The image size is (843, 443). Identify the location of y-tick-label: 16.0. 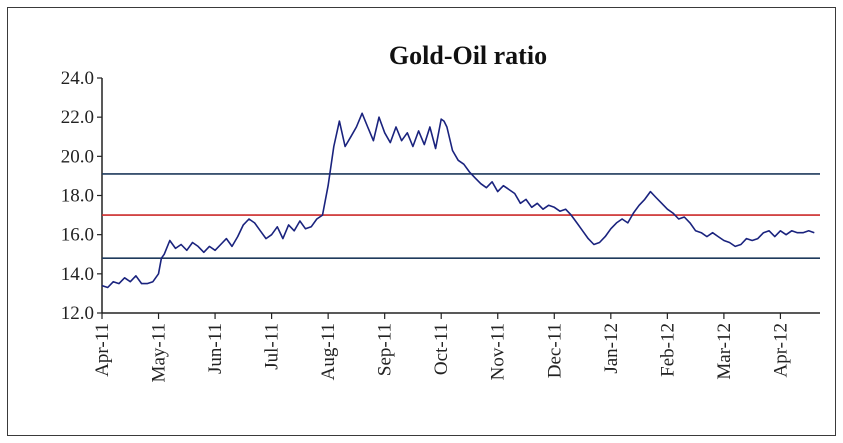
(77, 235).